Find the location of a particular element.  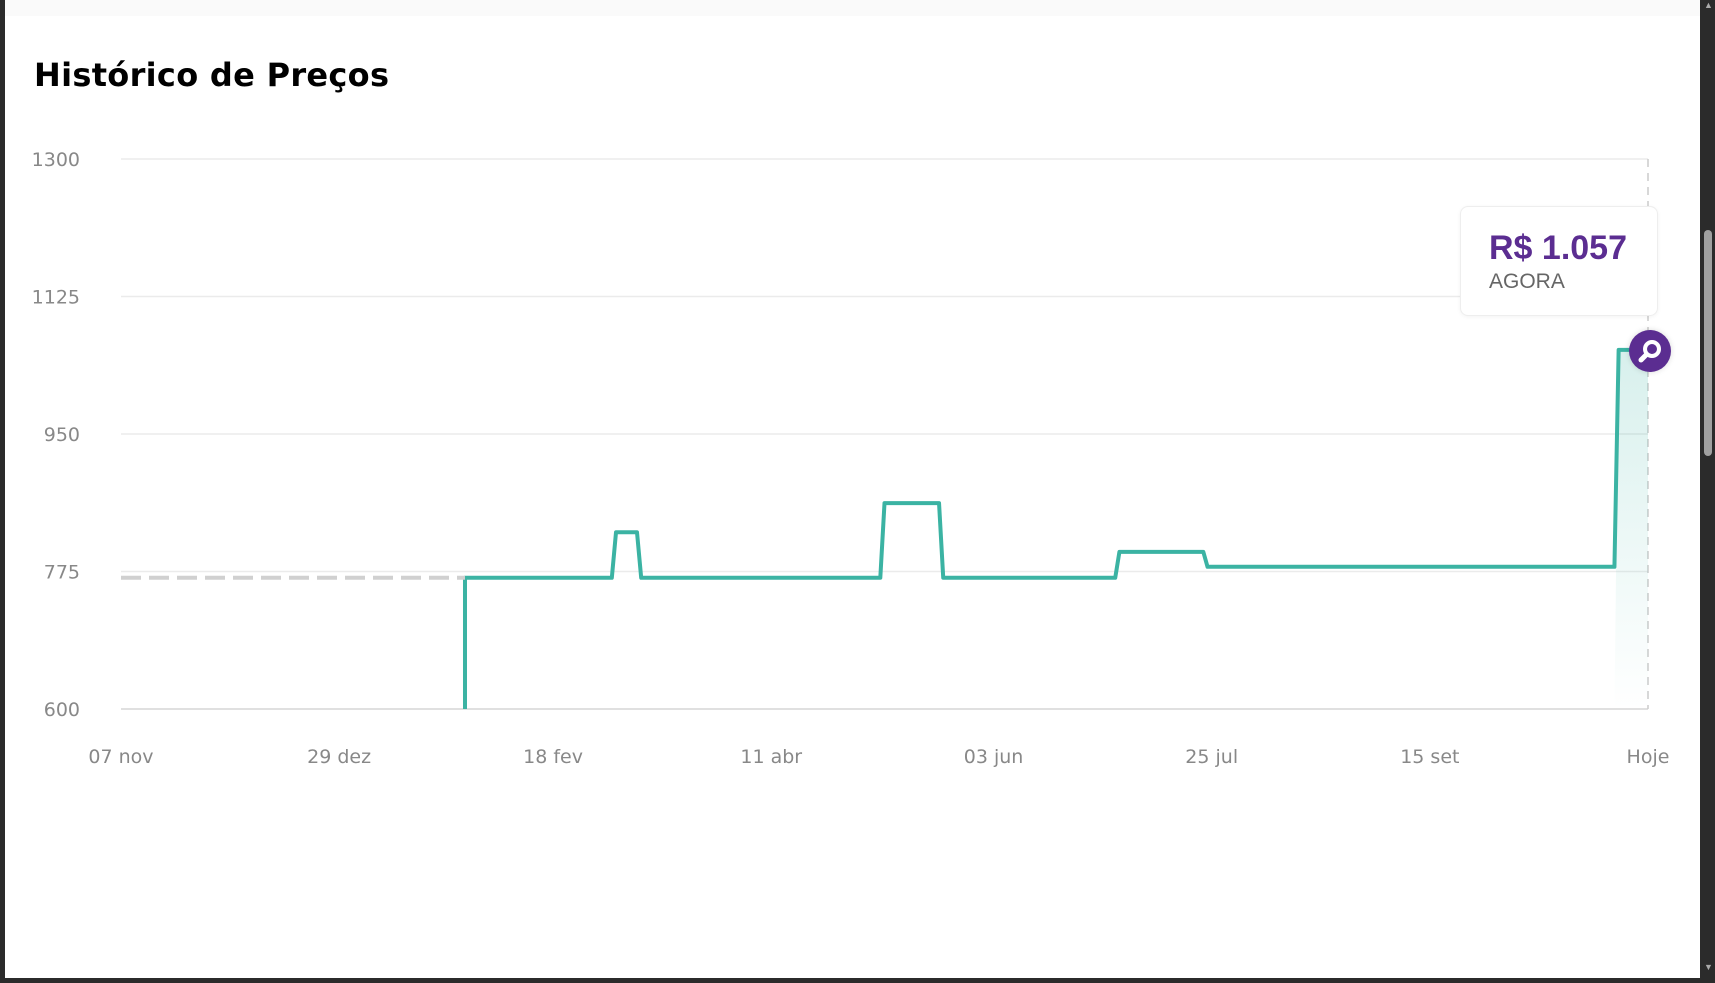

x-tick-label: 29 dez is located at coordinates (339, 757).